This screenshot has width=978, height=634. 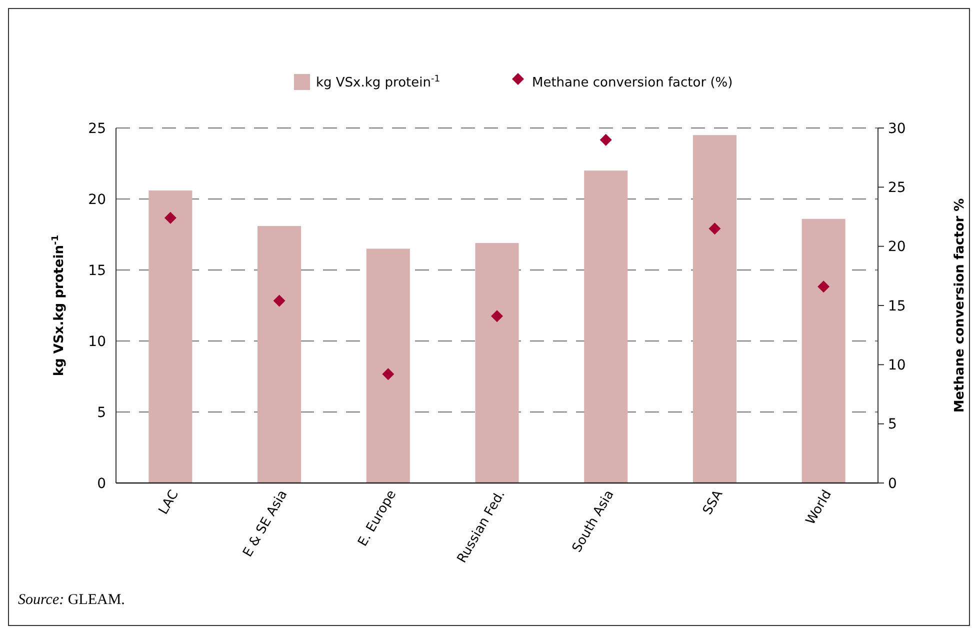 I want to click on y2-tick-label: 0, so click(x=892, y=484).